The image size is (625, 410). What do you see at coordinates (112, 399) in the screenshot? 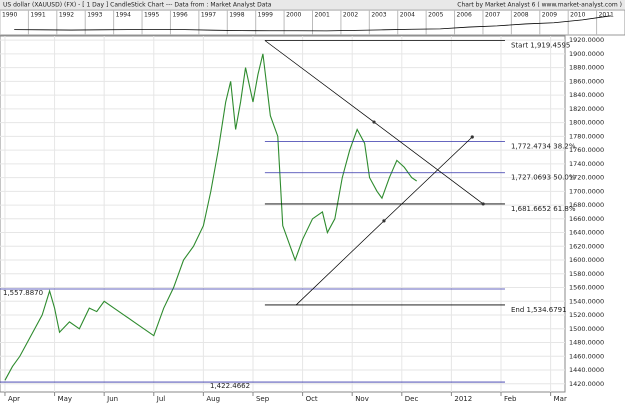
I see `x-tick-label: Jun` at bounding box center [112, 399].